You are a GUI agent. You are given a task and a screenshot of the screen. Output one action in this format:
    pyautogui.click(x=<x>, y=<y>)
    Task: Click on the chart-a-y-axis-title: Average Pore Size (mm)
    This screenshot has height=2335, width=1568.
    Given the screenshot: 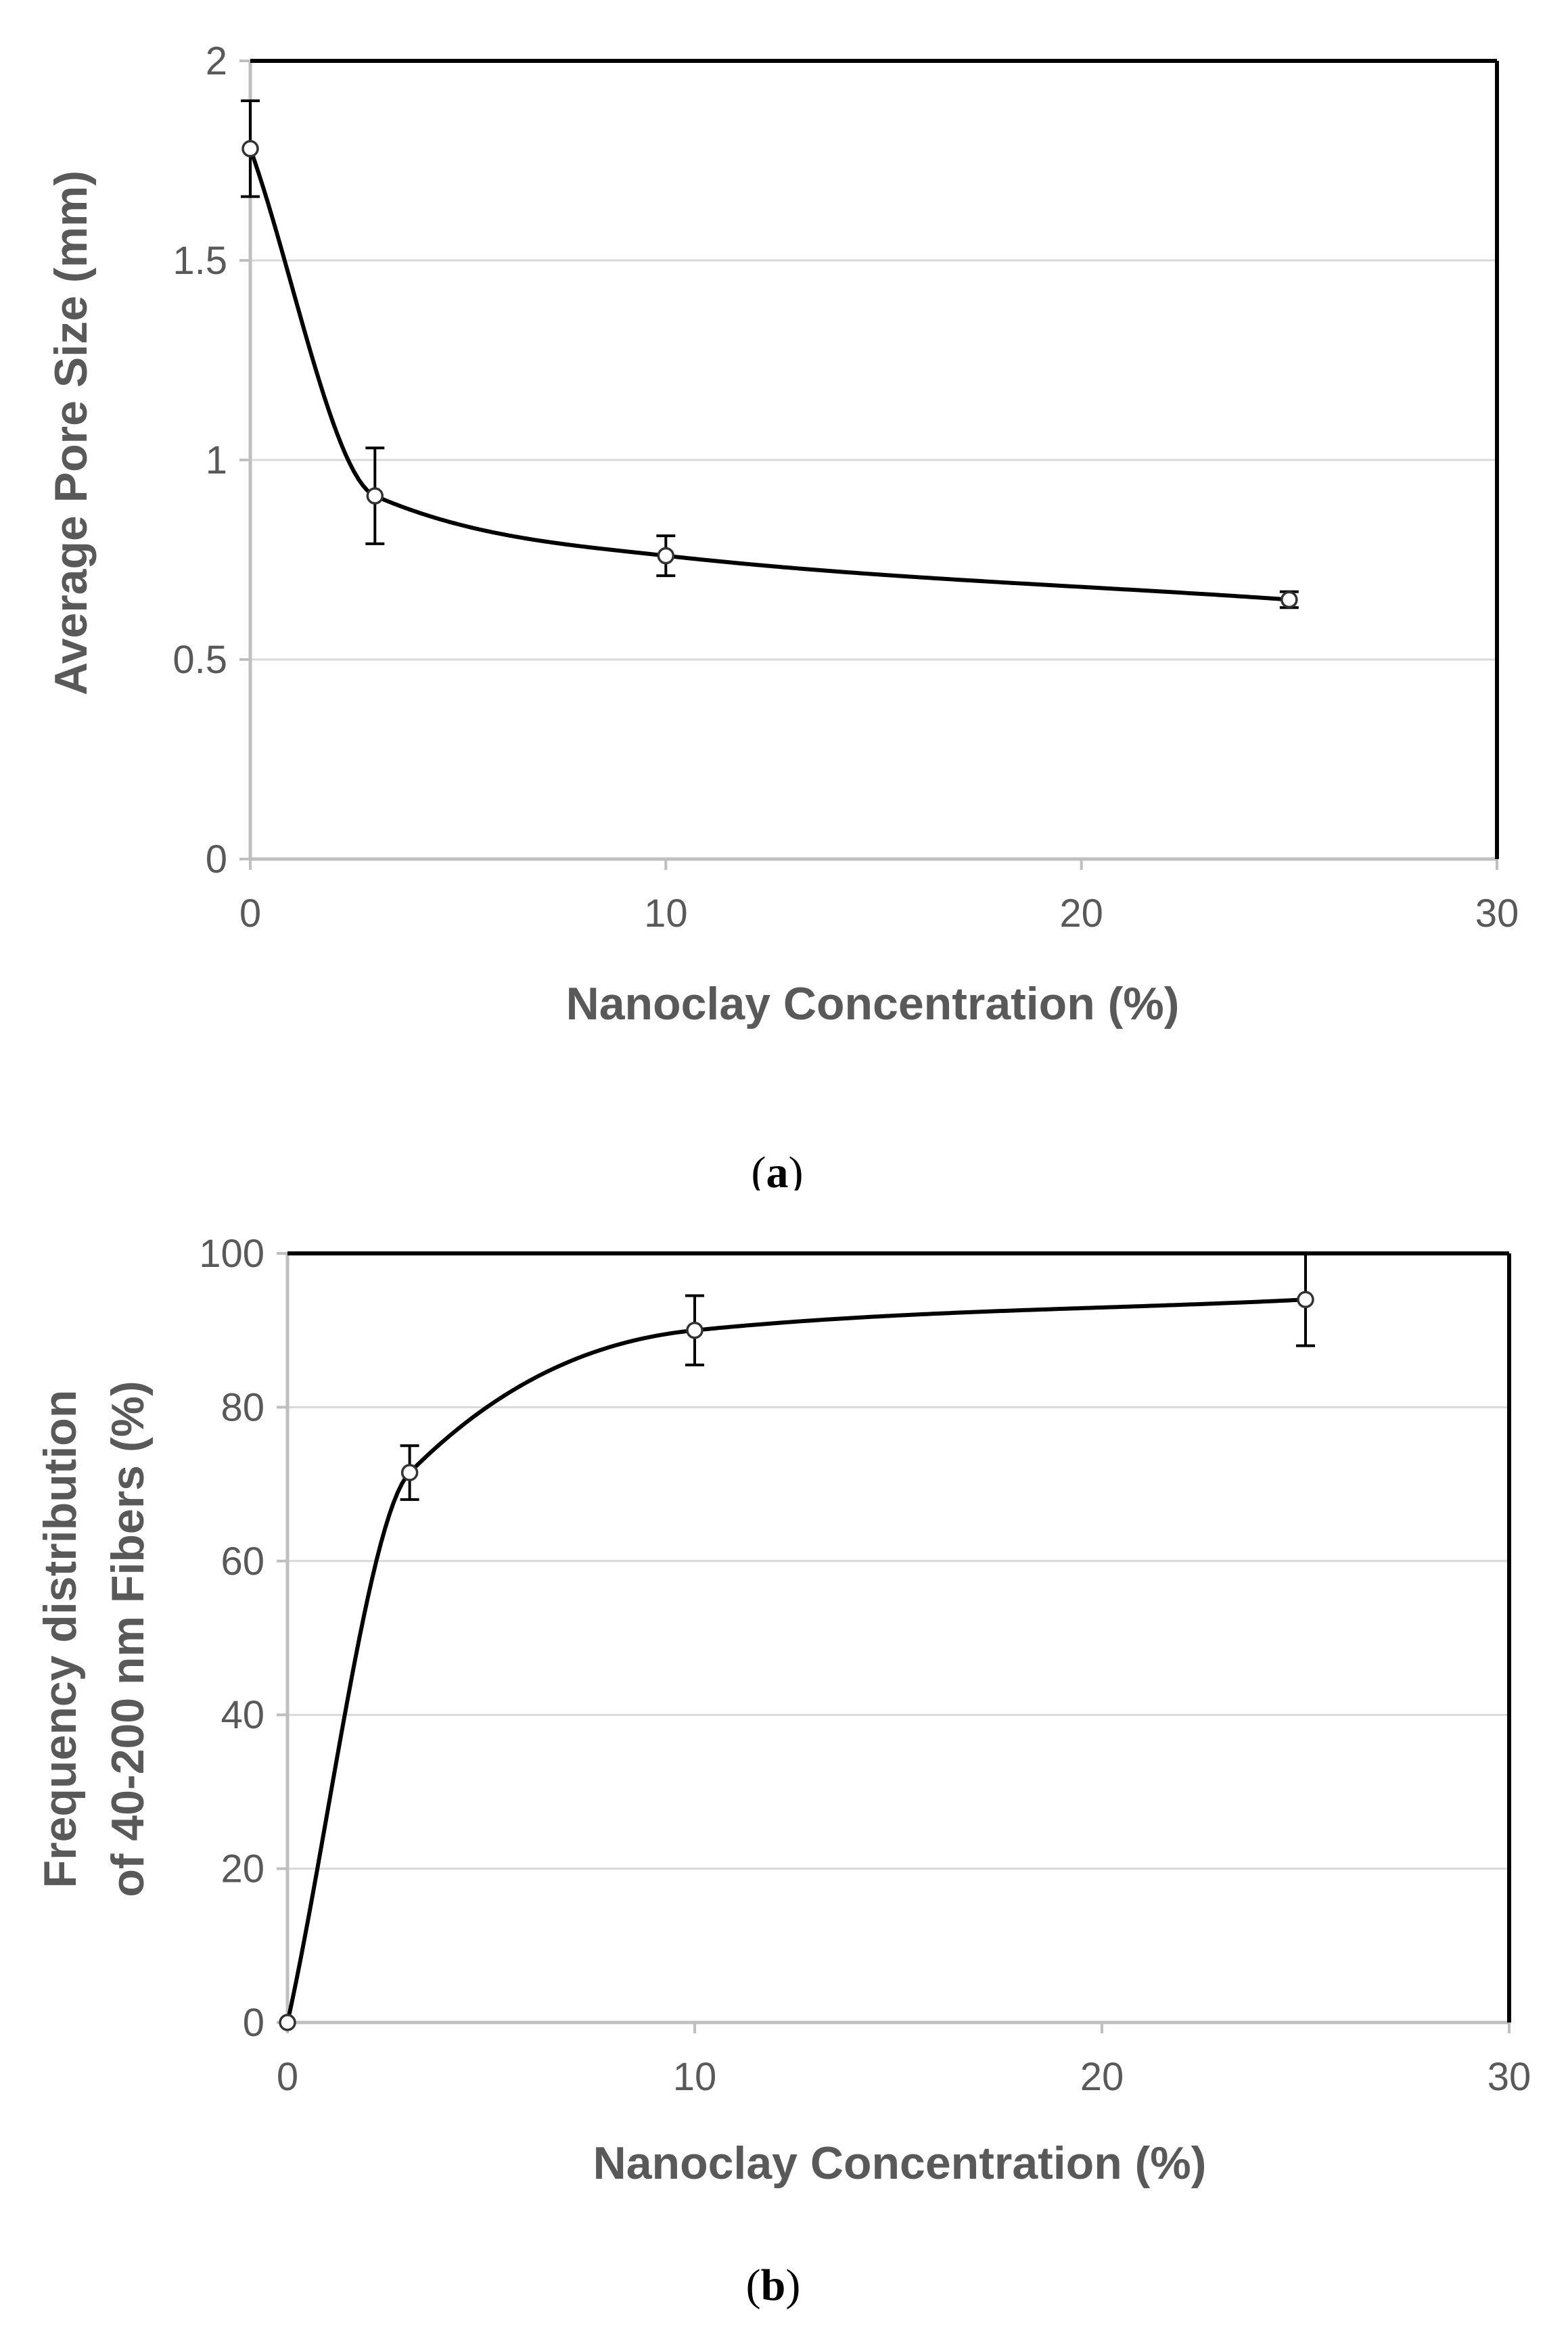 What is the action you would take?
    pyautogui.click(x=71, y=432)
    